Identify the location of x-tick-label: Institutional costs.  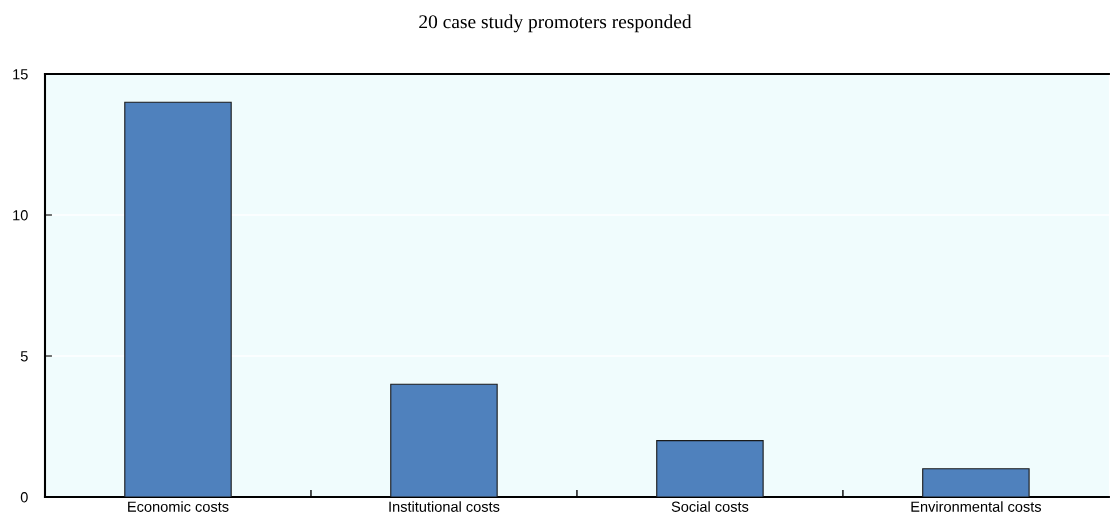
(444, 506).